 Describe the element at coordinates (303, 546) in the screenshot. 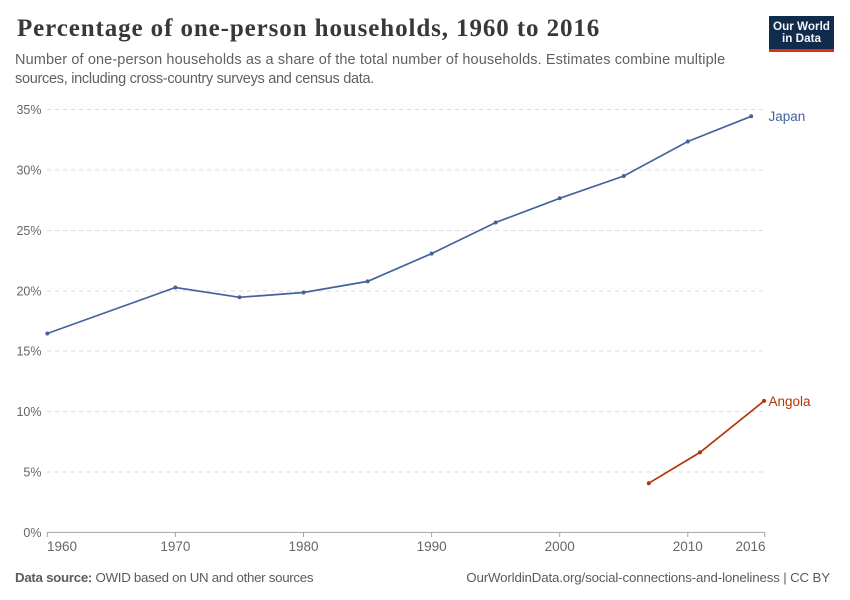

I see `svg-text: 1980` at that location.